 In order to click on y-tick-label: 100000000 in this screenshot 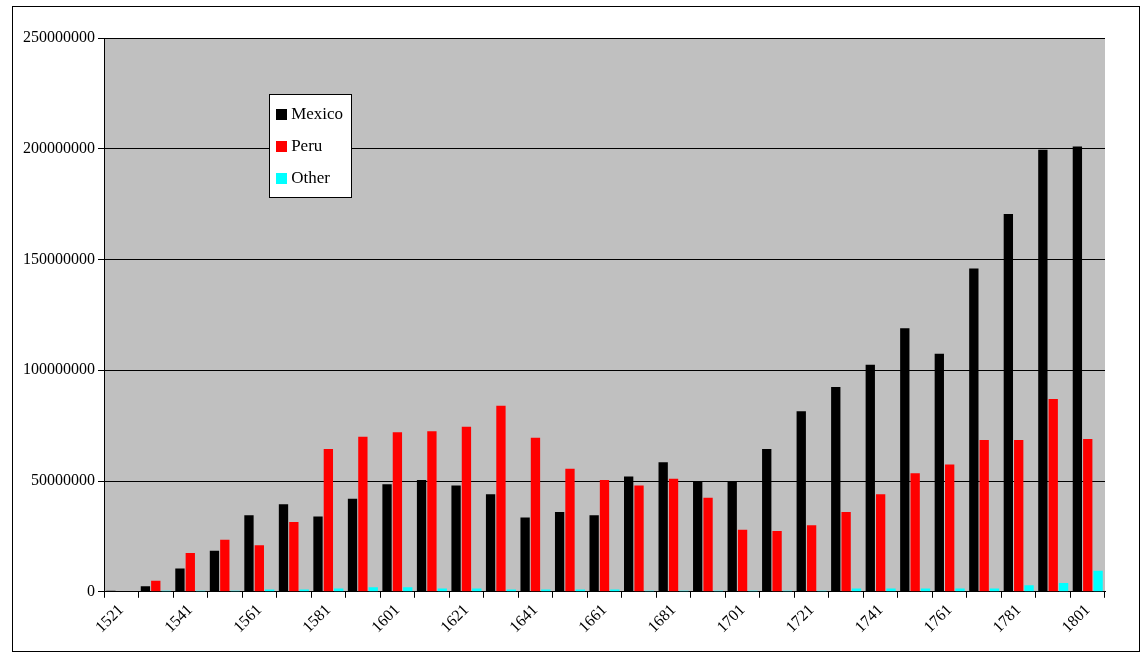, I will do `click(59, 369)`.